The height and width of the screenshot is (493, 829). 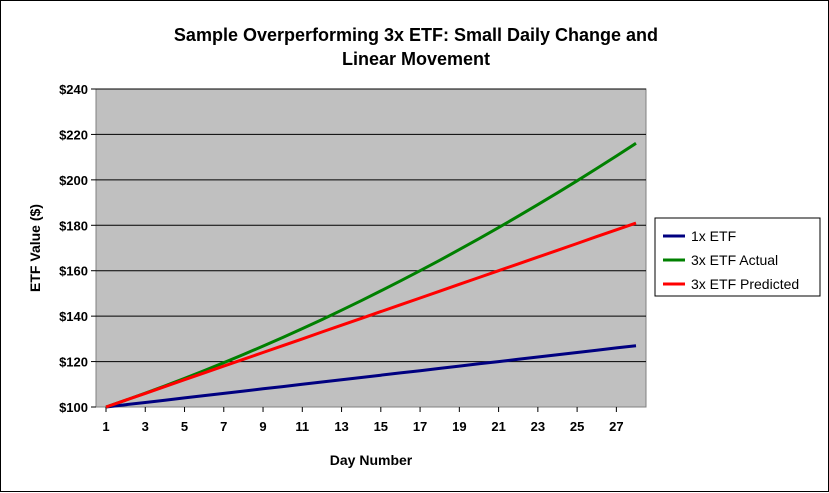 I want to click on legend-entry-label: 3x ETF Predicted, so click(x=745, y=284).